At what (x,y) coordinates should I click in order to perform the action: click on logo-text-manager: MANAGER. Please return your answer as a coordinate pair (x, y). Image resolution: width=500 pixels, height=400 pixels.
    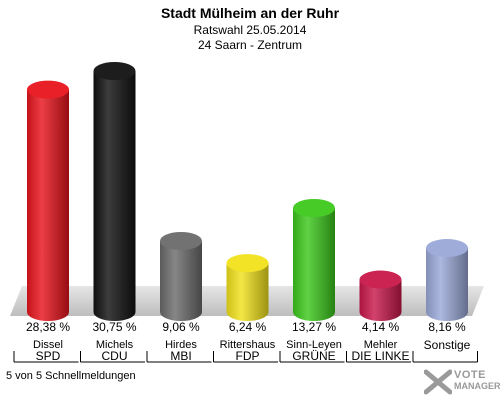
    Looking at the image, I should click on (477, 386).